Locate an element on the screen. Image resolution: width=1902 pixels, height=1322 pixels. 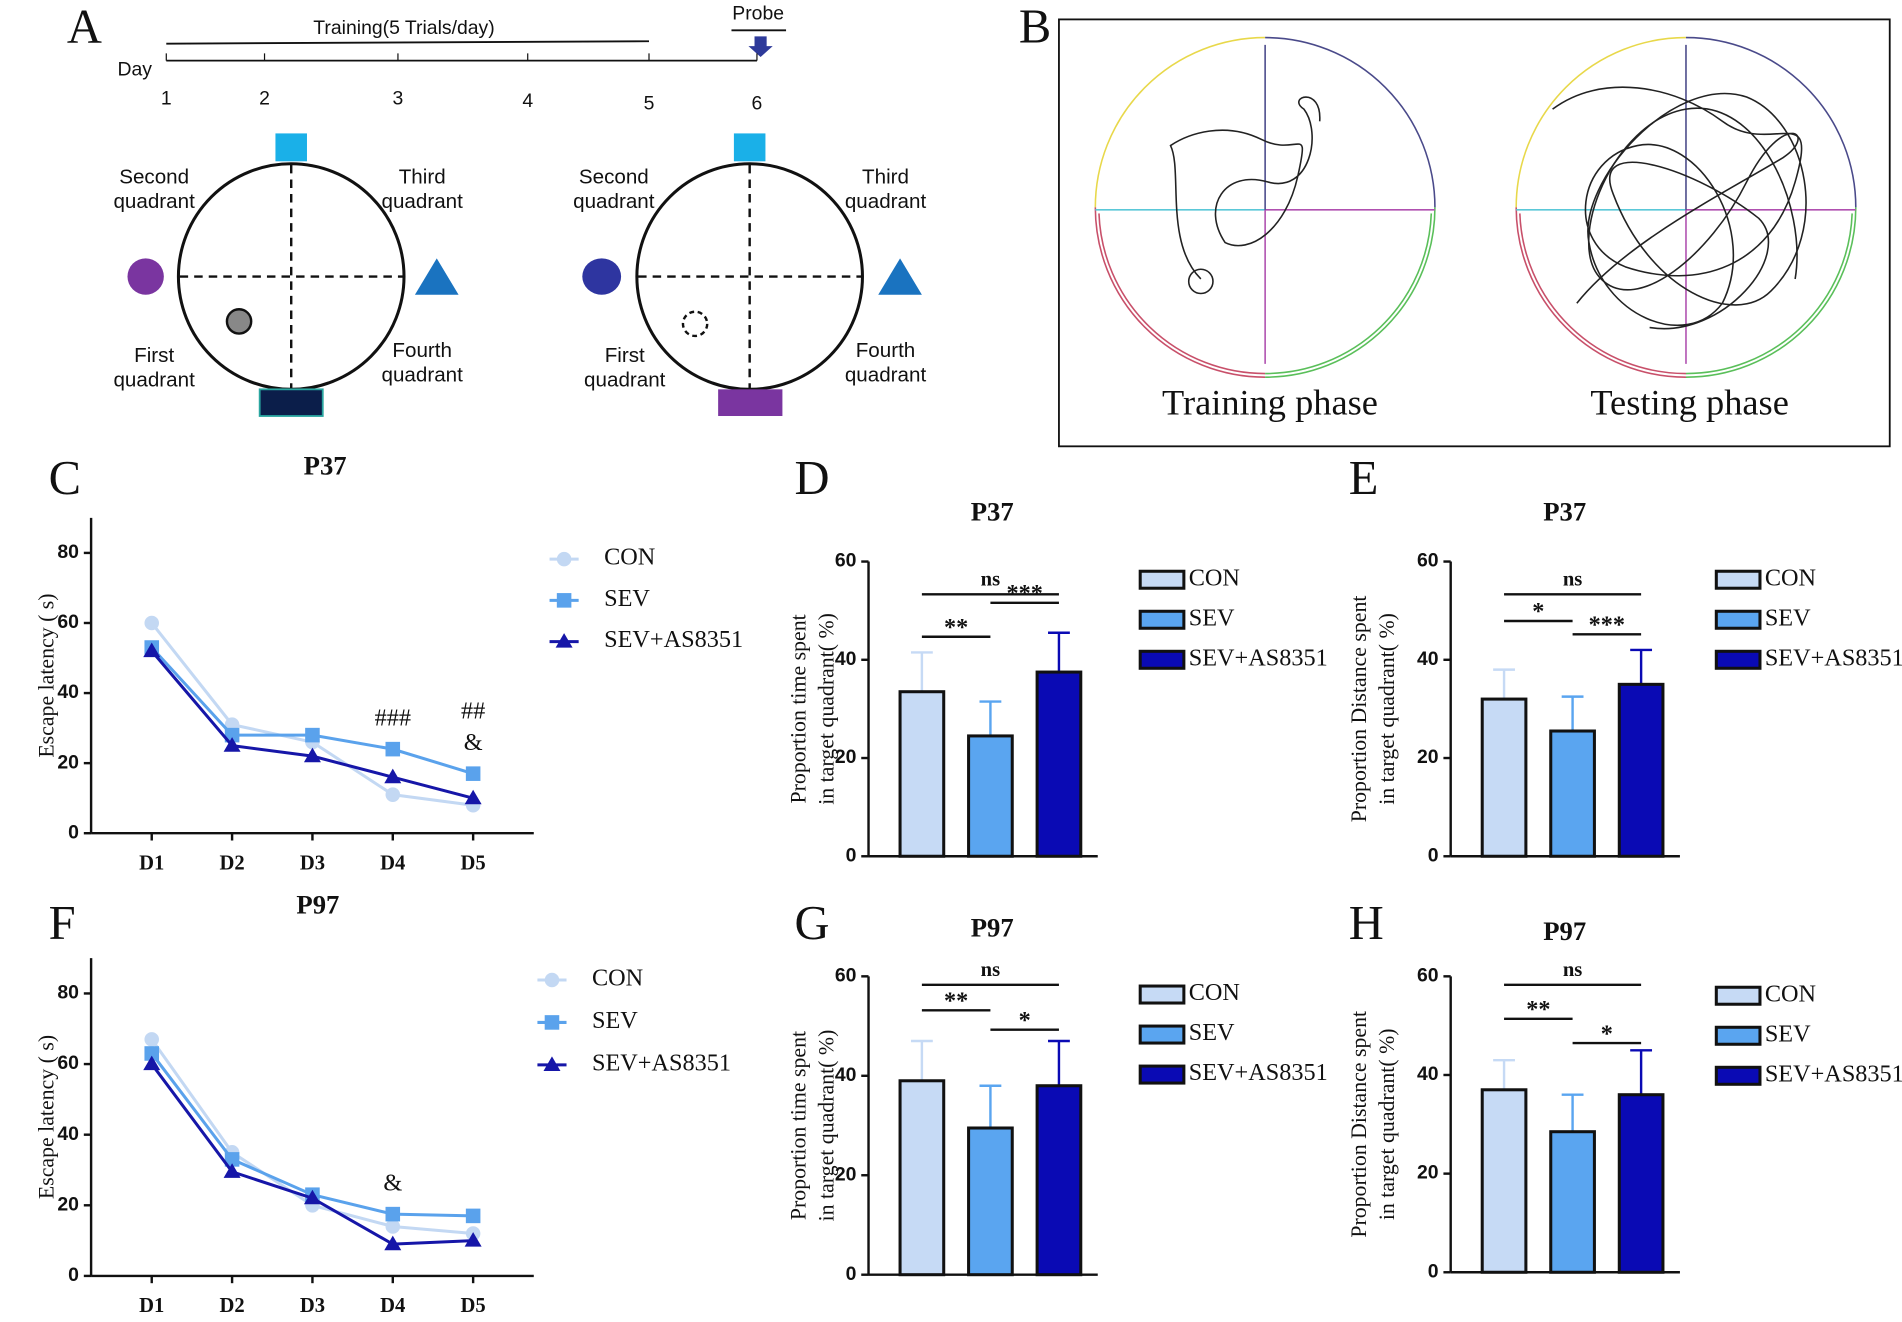
x-tick-label: D2 is located at coordinates (231, 863).